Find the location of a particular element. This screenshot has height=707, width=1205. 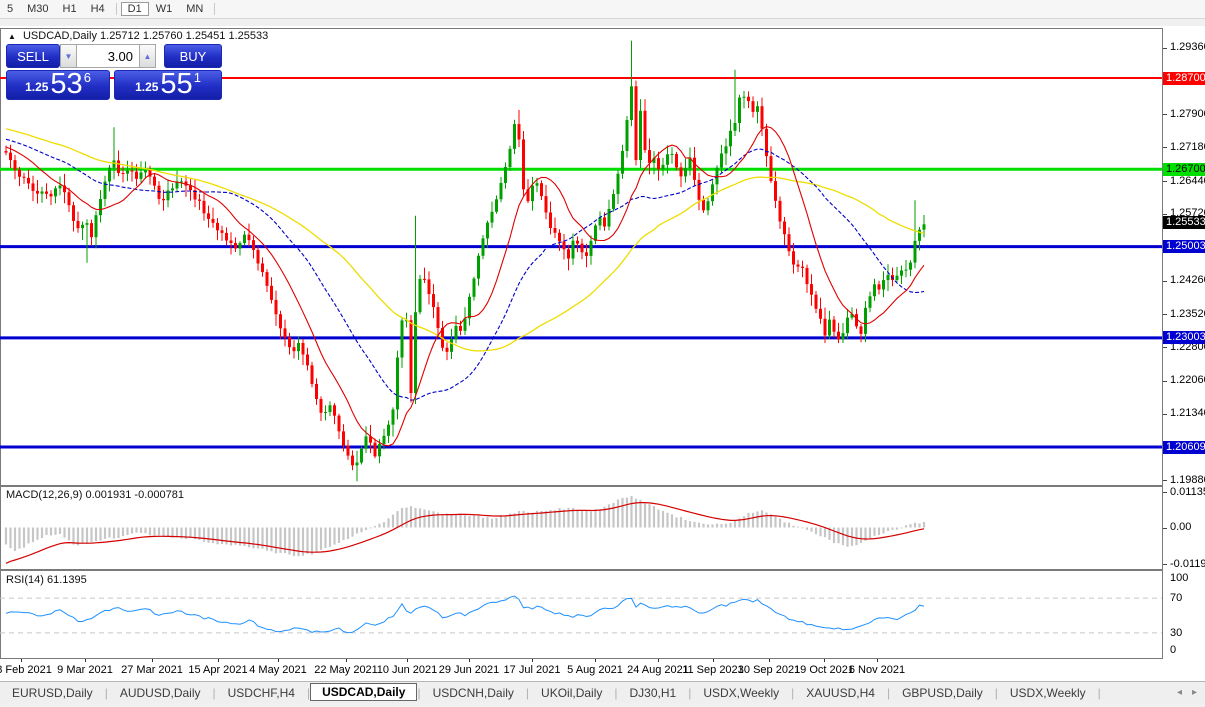

timeframe-button-M30: M30 is located at coordinates (38, 9).